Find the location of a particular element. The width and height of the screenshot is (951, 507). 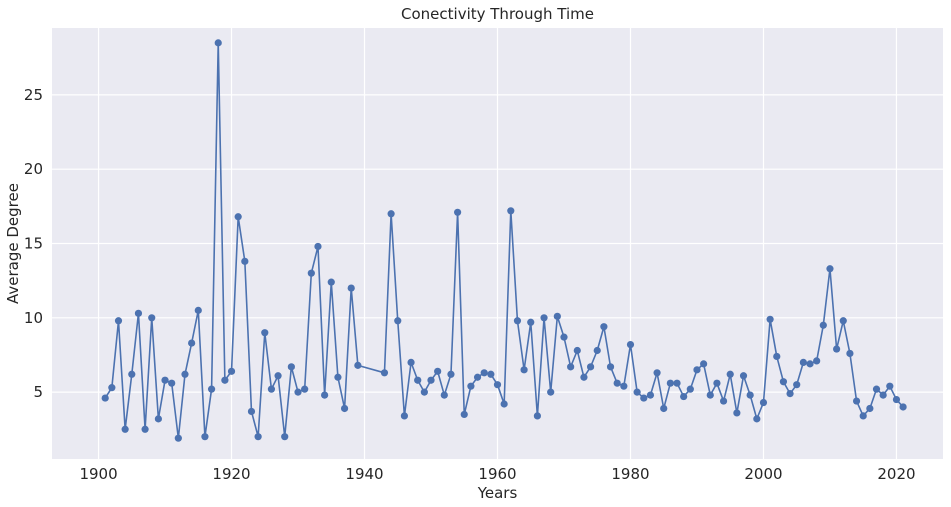

y-tick-label: 15 is located at coordinates (33, 244).